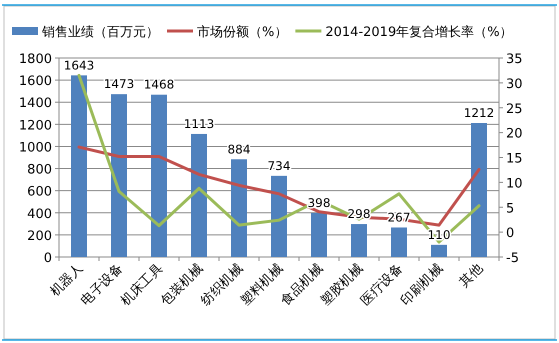  What do you see at coordinates (514, 134) in the screenshot?
I see `y2-tick-label: 20` at bounding box center [514, 134].